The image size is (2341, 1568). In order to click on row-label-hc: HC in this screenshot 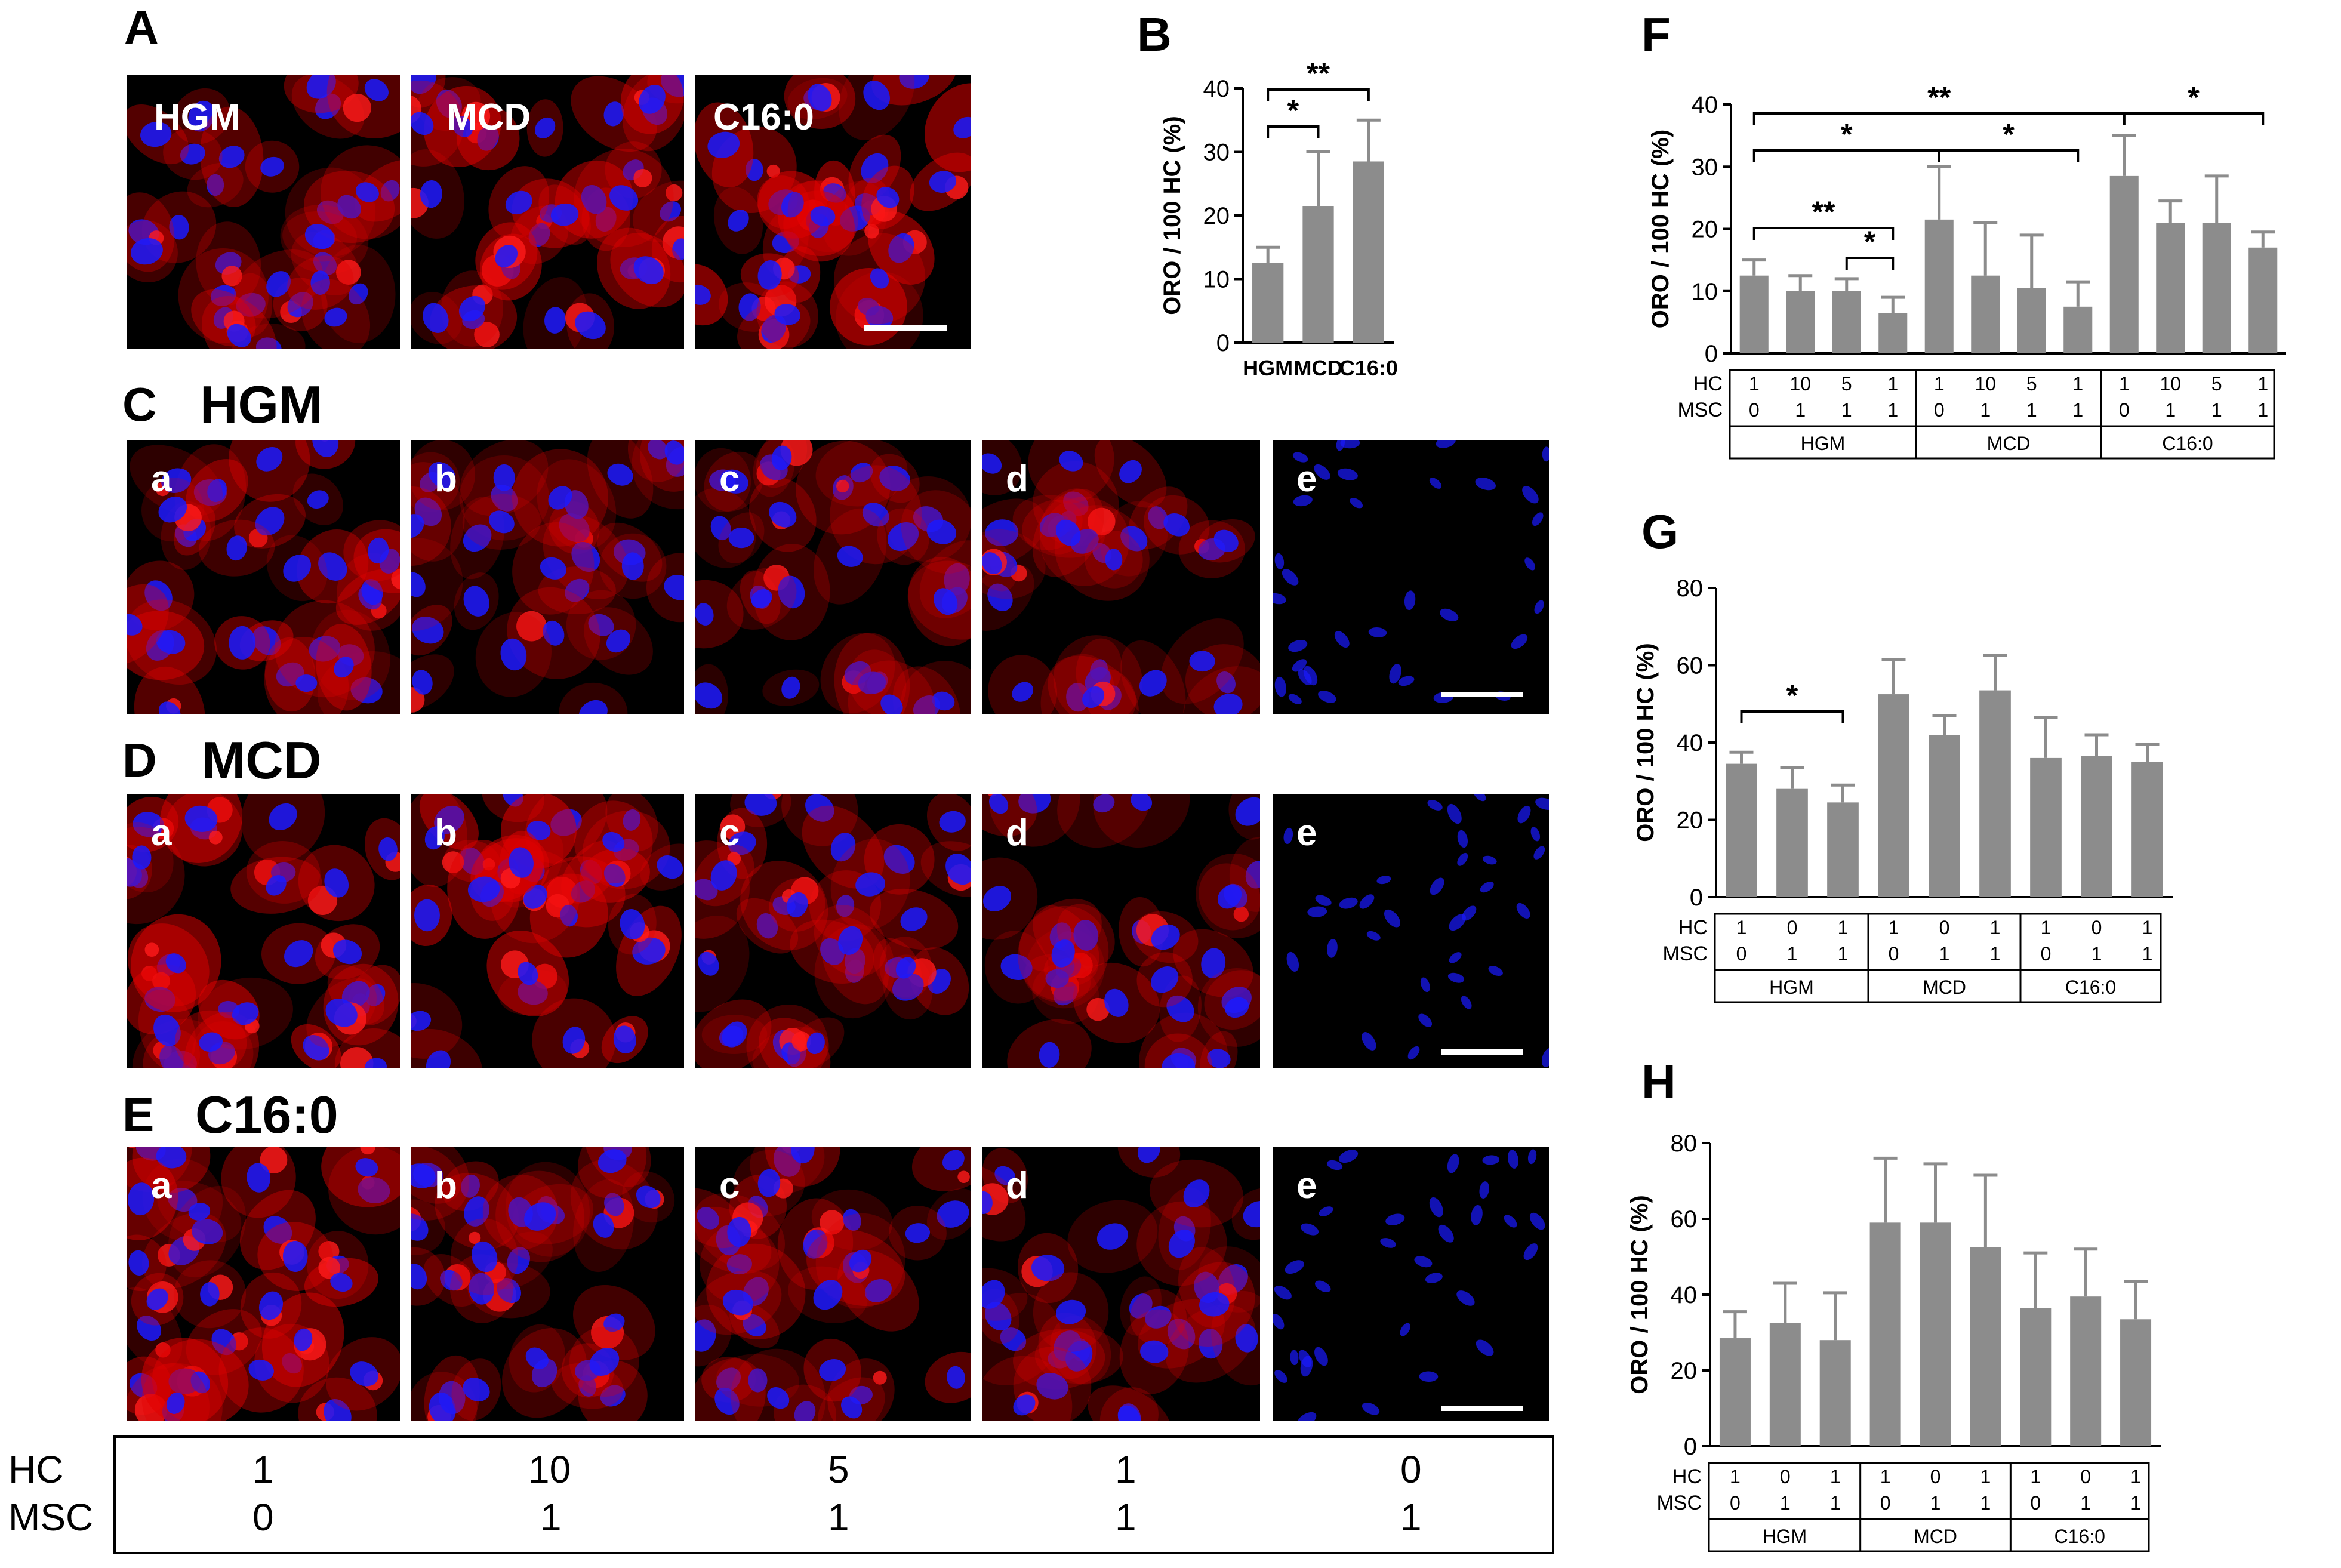, I will do `click(1687, 1476)`.